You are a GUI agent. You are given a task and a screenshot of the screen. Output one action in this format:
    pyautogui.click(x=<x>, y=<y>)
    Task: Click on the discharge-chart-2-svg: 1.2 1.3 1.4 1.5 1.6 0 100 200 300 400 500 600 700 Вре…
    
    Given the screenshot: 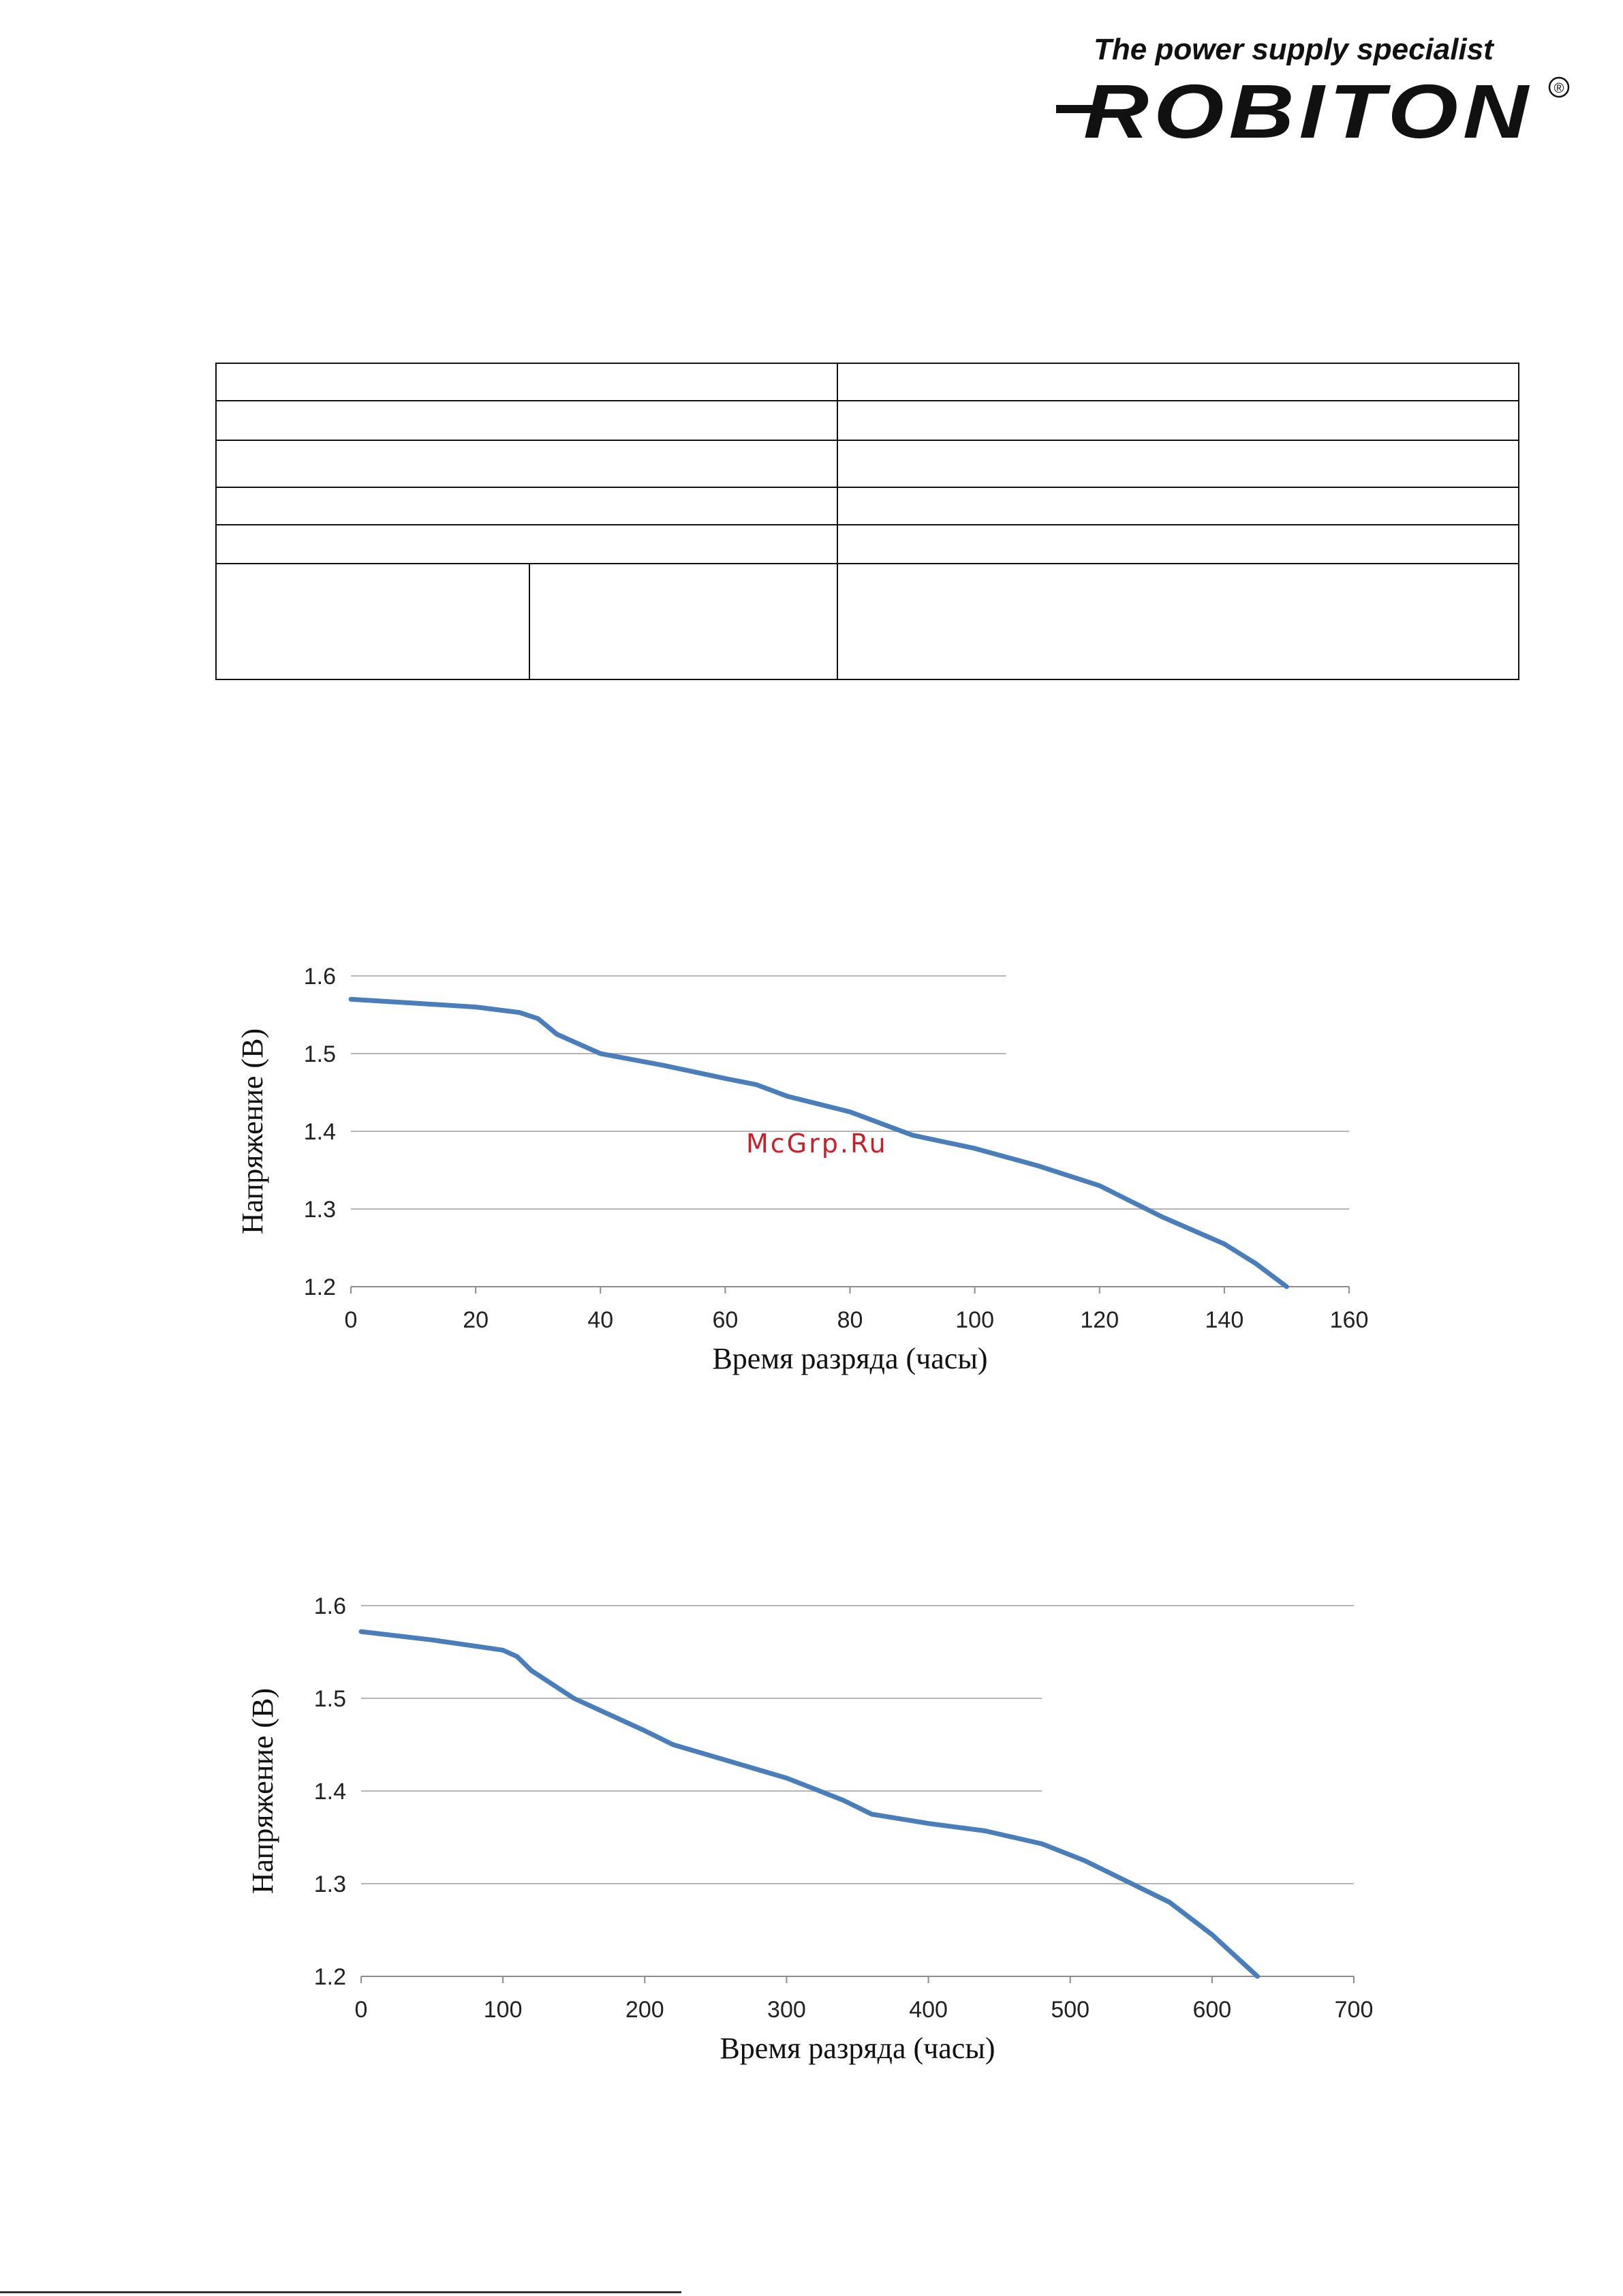 What is the action you would take?
    pyautogui.click(x=810, y=1829)
    